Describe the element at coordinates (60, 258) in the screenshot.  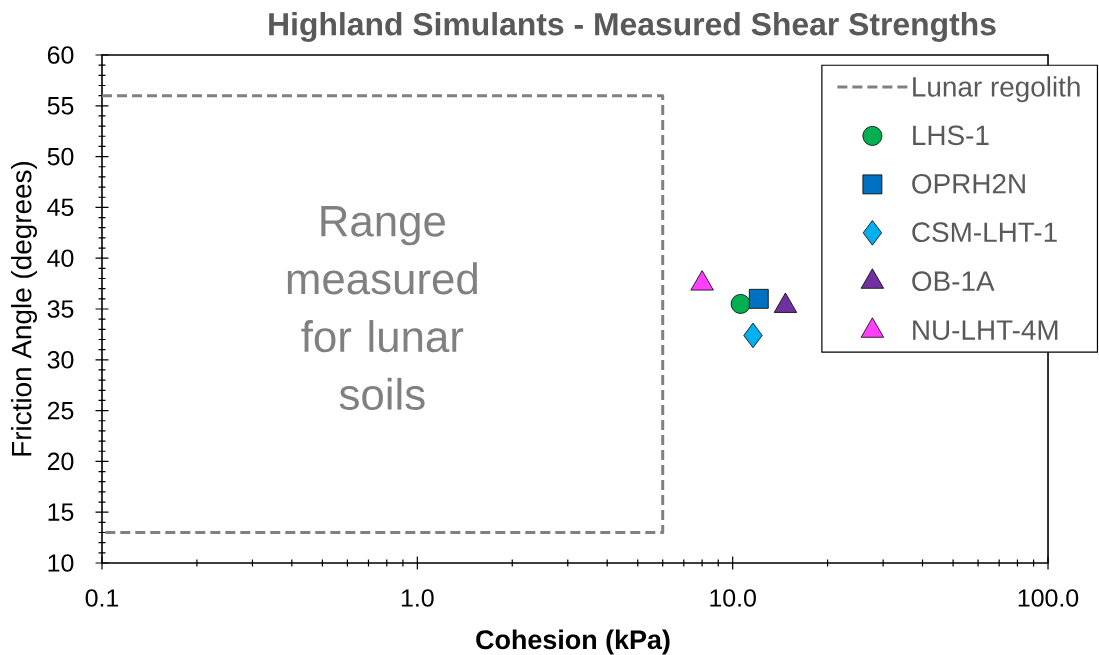
I see `y-tick-label: 40` at that location.